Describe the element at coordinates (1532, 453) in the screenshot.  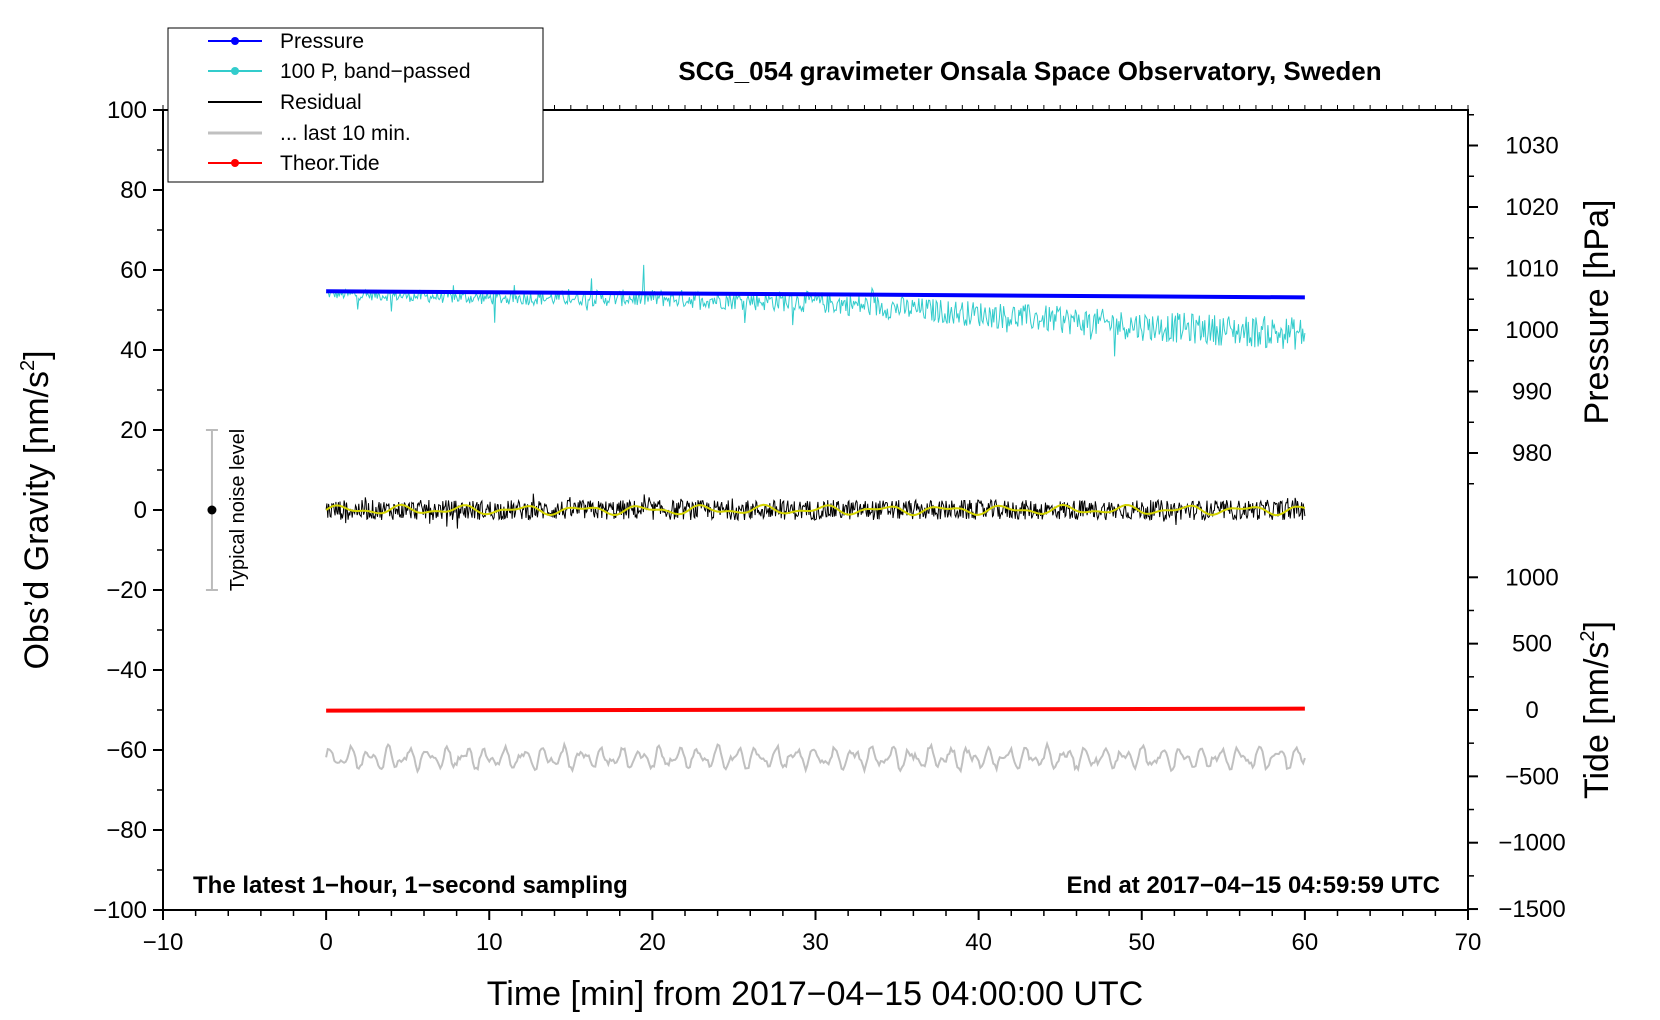
I see `pressure-tick-label: 980` at that location.